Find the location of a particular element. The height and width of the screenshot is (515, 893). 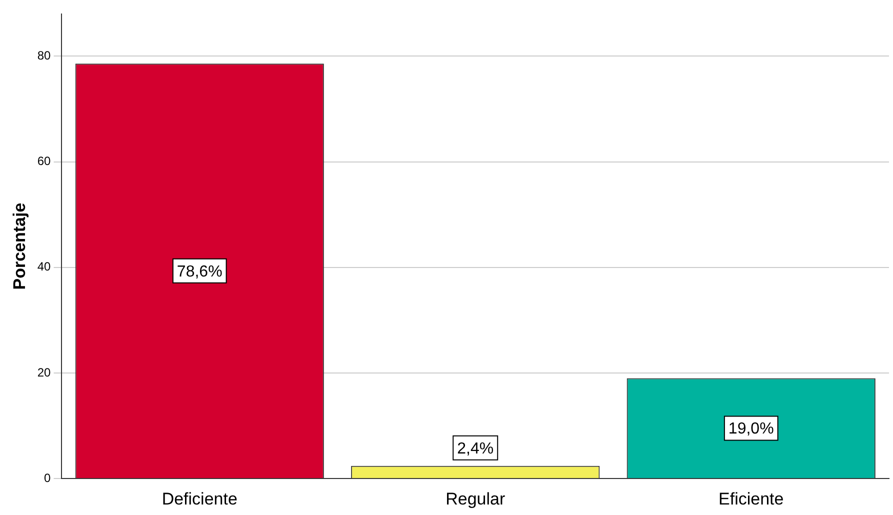

y-tick-label: 80 is located at coordinates (44, 55).